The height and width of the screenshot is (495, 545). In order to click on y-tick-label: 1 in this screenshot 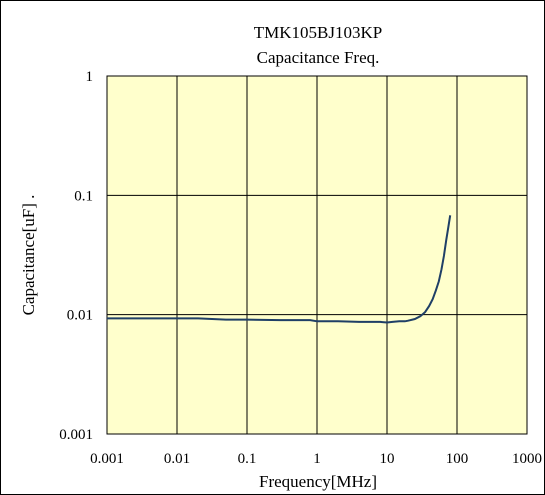, I will do `click(90, 77)`.